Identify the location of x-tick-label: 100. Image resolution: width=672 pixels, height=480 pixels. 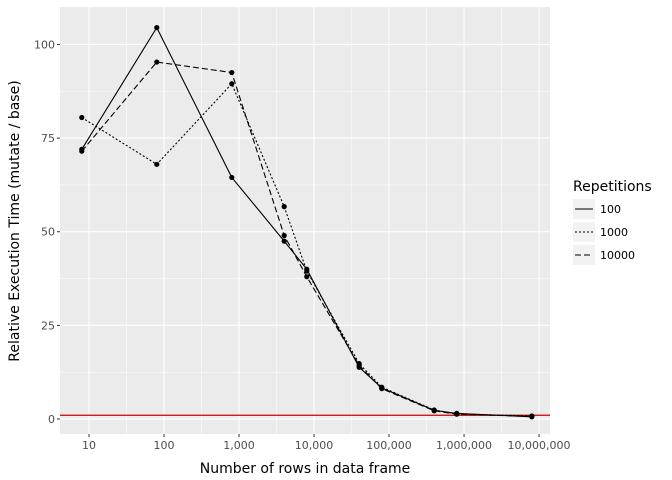
(164, 445).